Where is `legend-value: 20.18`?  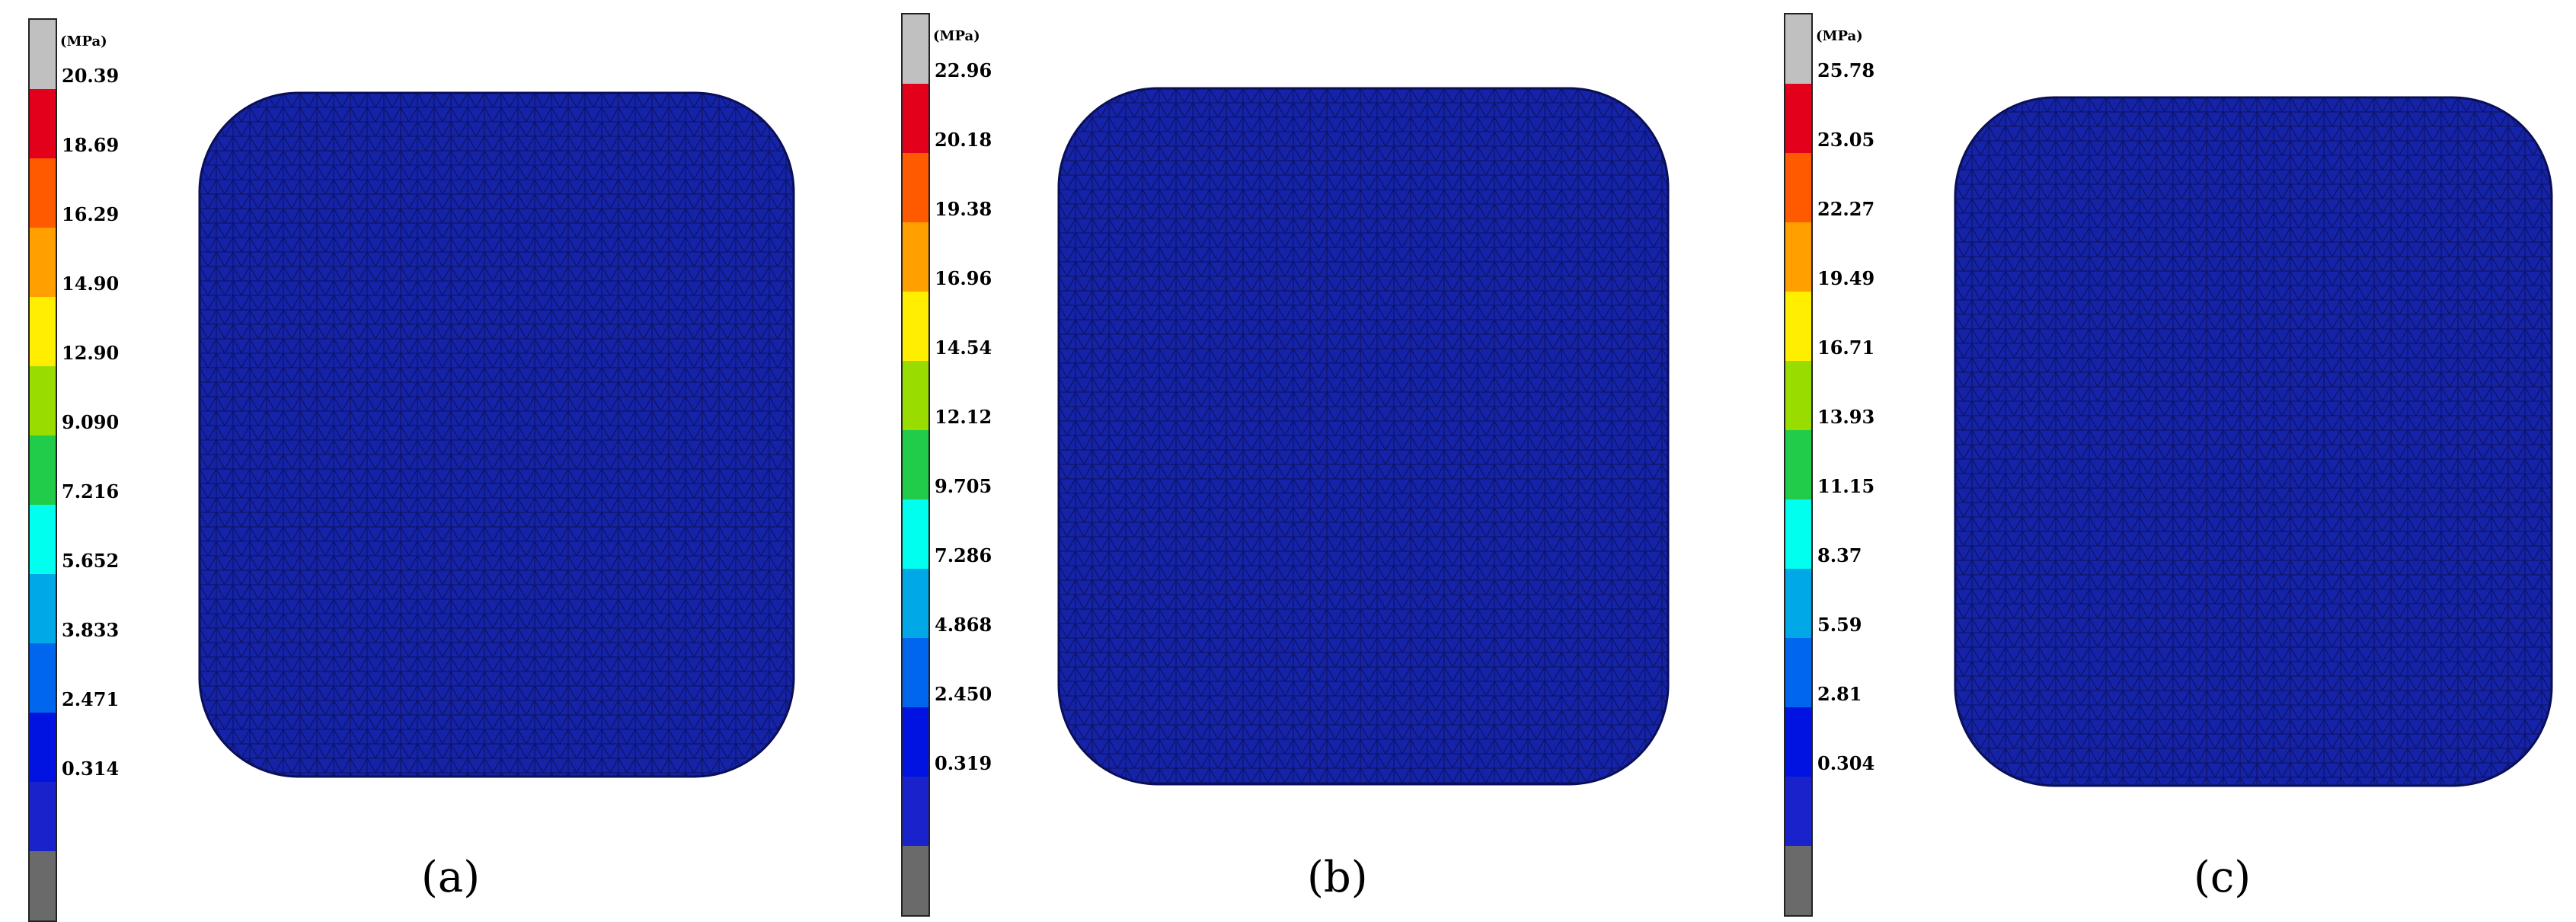
legend-value: 20.18 is located at coordinates (964, 140).